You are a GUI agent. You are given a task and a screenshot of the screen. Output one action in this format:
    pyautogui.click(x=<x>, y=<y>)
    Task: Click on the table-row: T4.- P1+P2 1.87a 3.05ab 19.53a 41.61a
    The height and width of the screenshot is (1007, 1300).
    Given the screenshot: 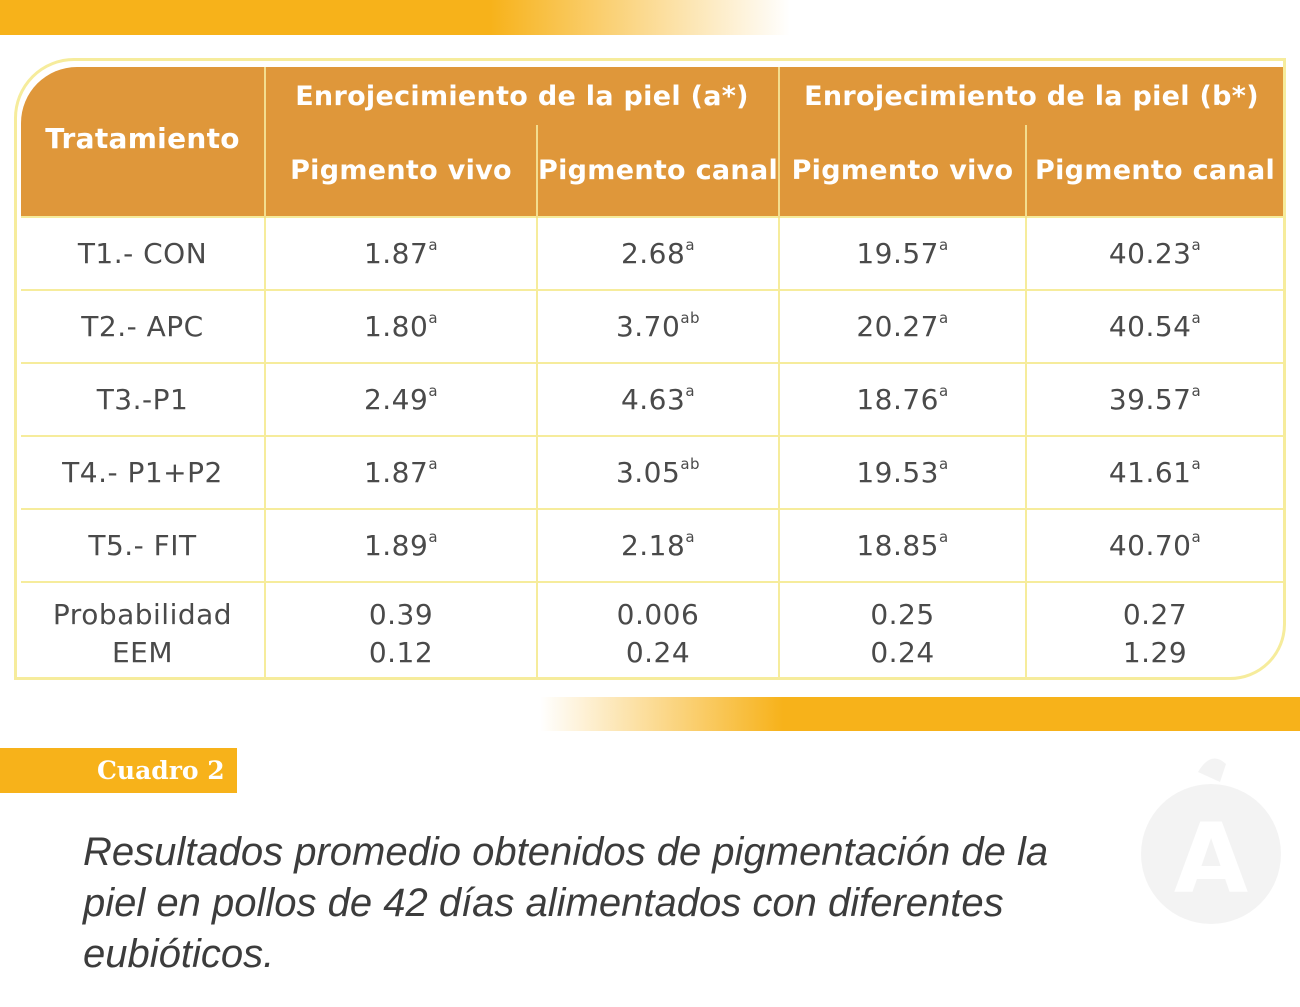 What is the action you would take?
    pyautogui.click(x=652, y=472)
    